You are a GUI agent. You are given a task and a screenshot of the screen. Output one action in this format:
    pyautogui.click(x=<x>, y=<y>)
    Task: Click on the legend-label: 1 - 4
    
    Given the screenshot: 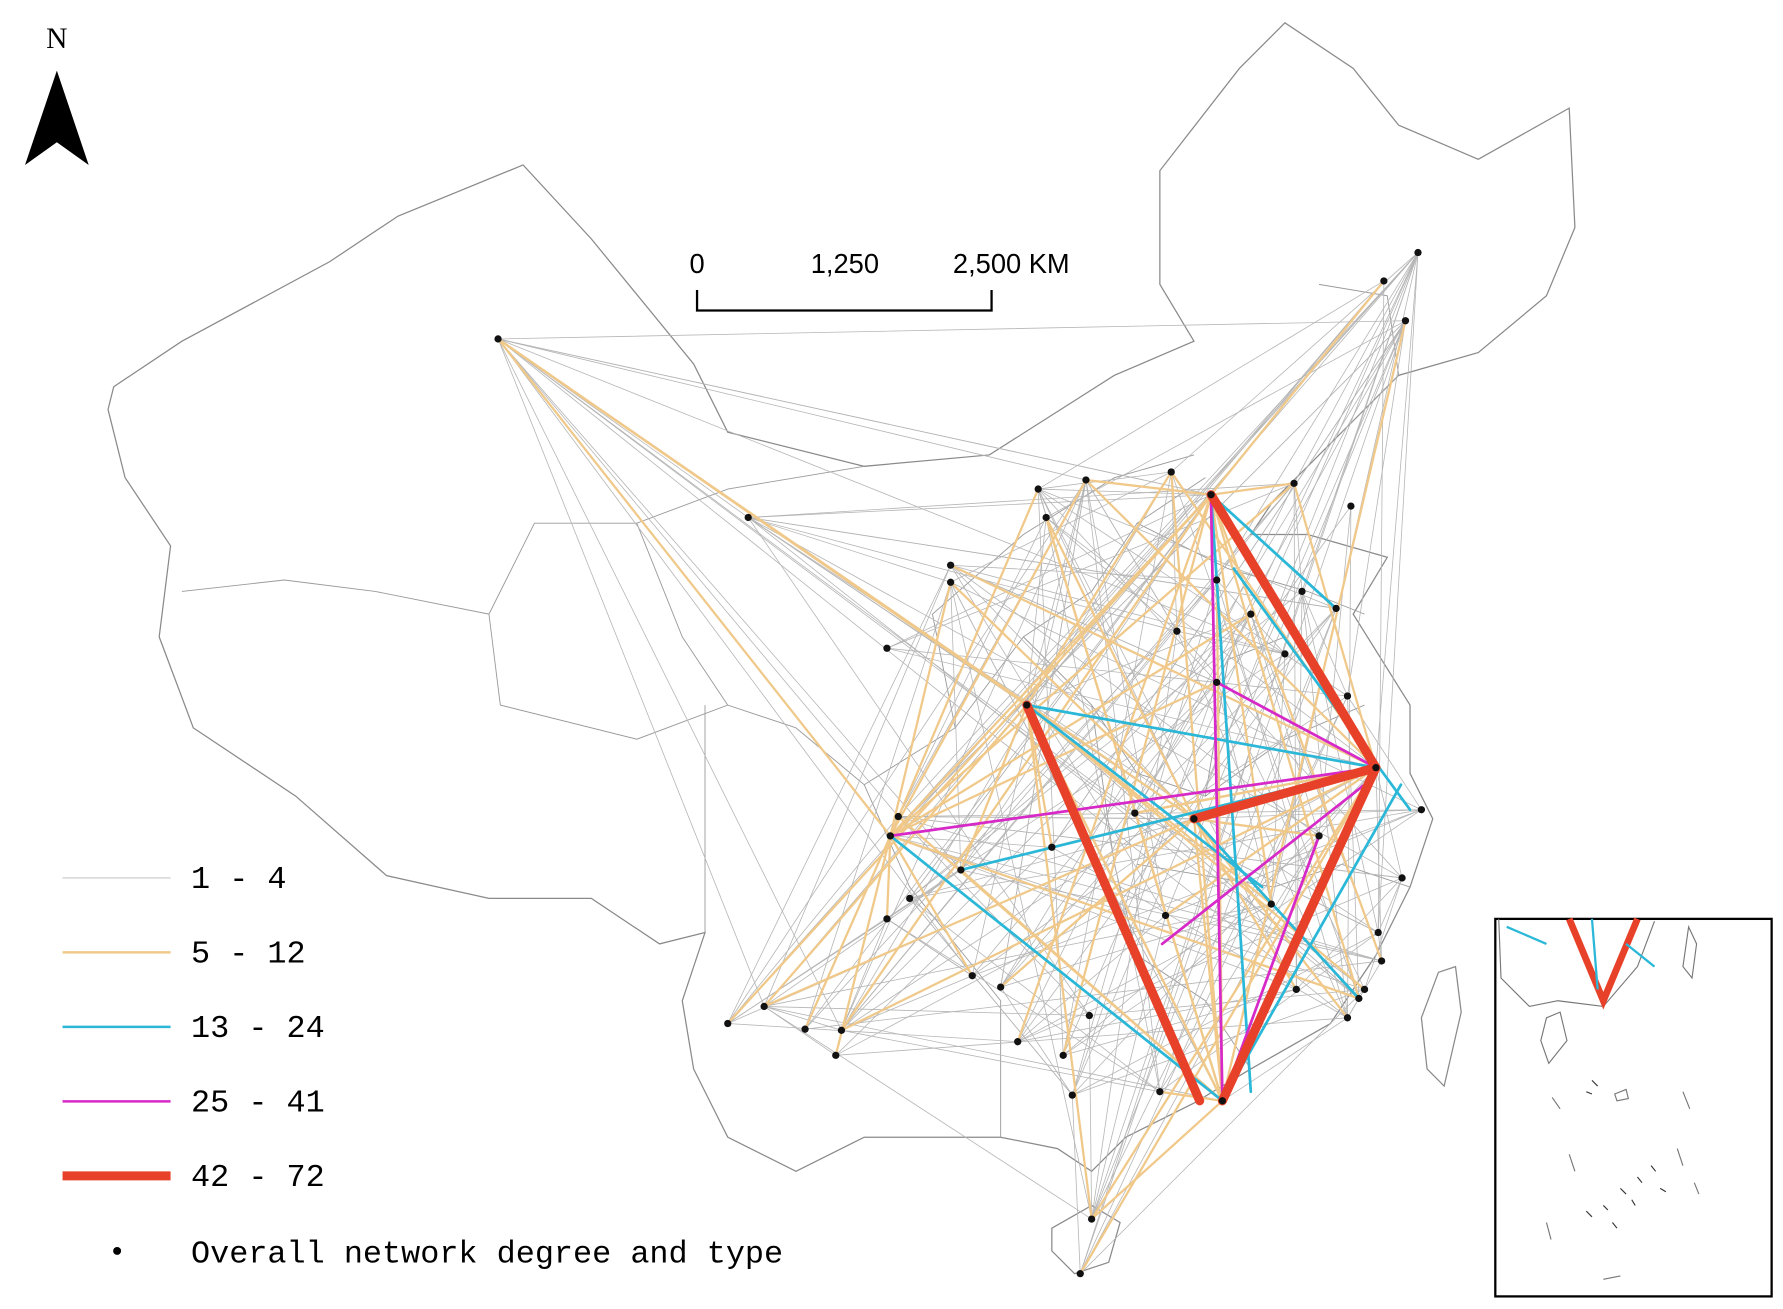 What is the action you would take?
    pyautogui.click(x=238, y=880)
    